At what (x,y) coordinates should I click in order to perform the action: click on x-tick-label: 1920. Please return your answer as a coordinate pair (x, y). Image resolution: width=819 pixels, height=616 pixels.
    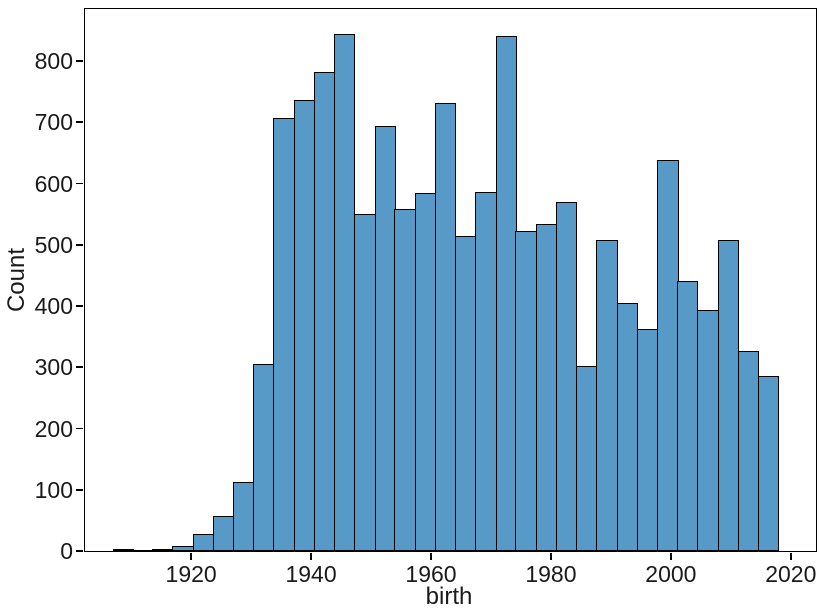
    Looking at the image, I should click on (191, 574).